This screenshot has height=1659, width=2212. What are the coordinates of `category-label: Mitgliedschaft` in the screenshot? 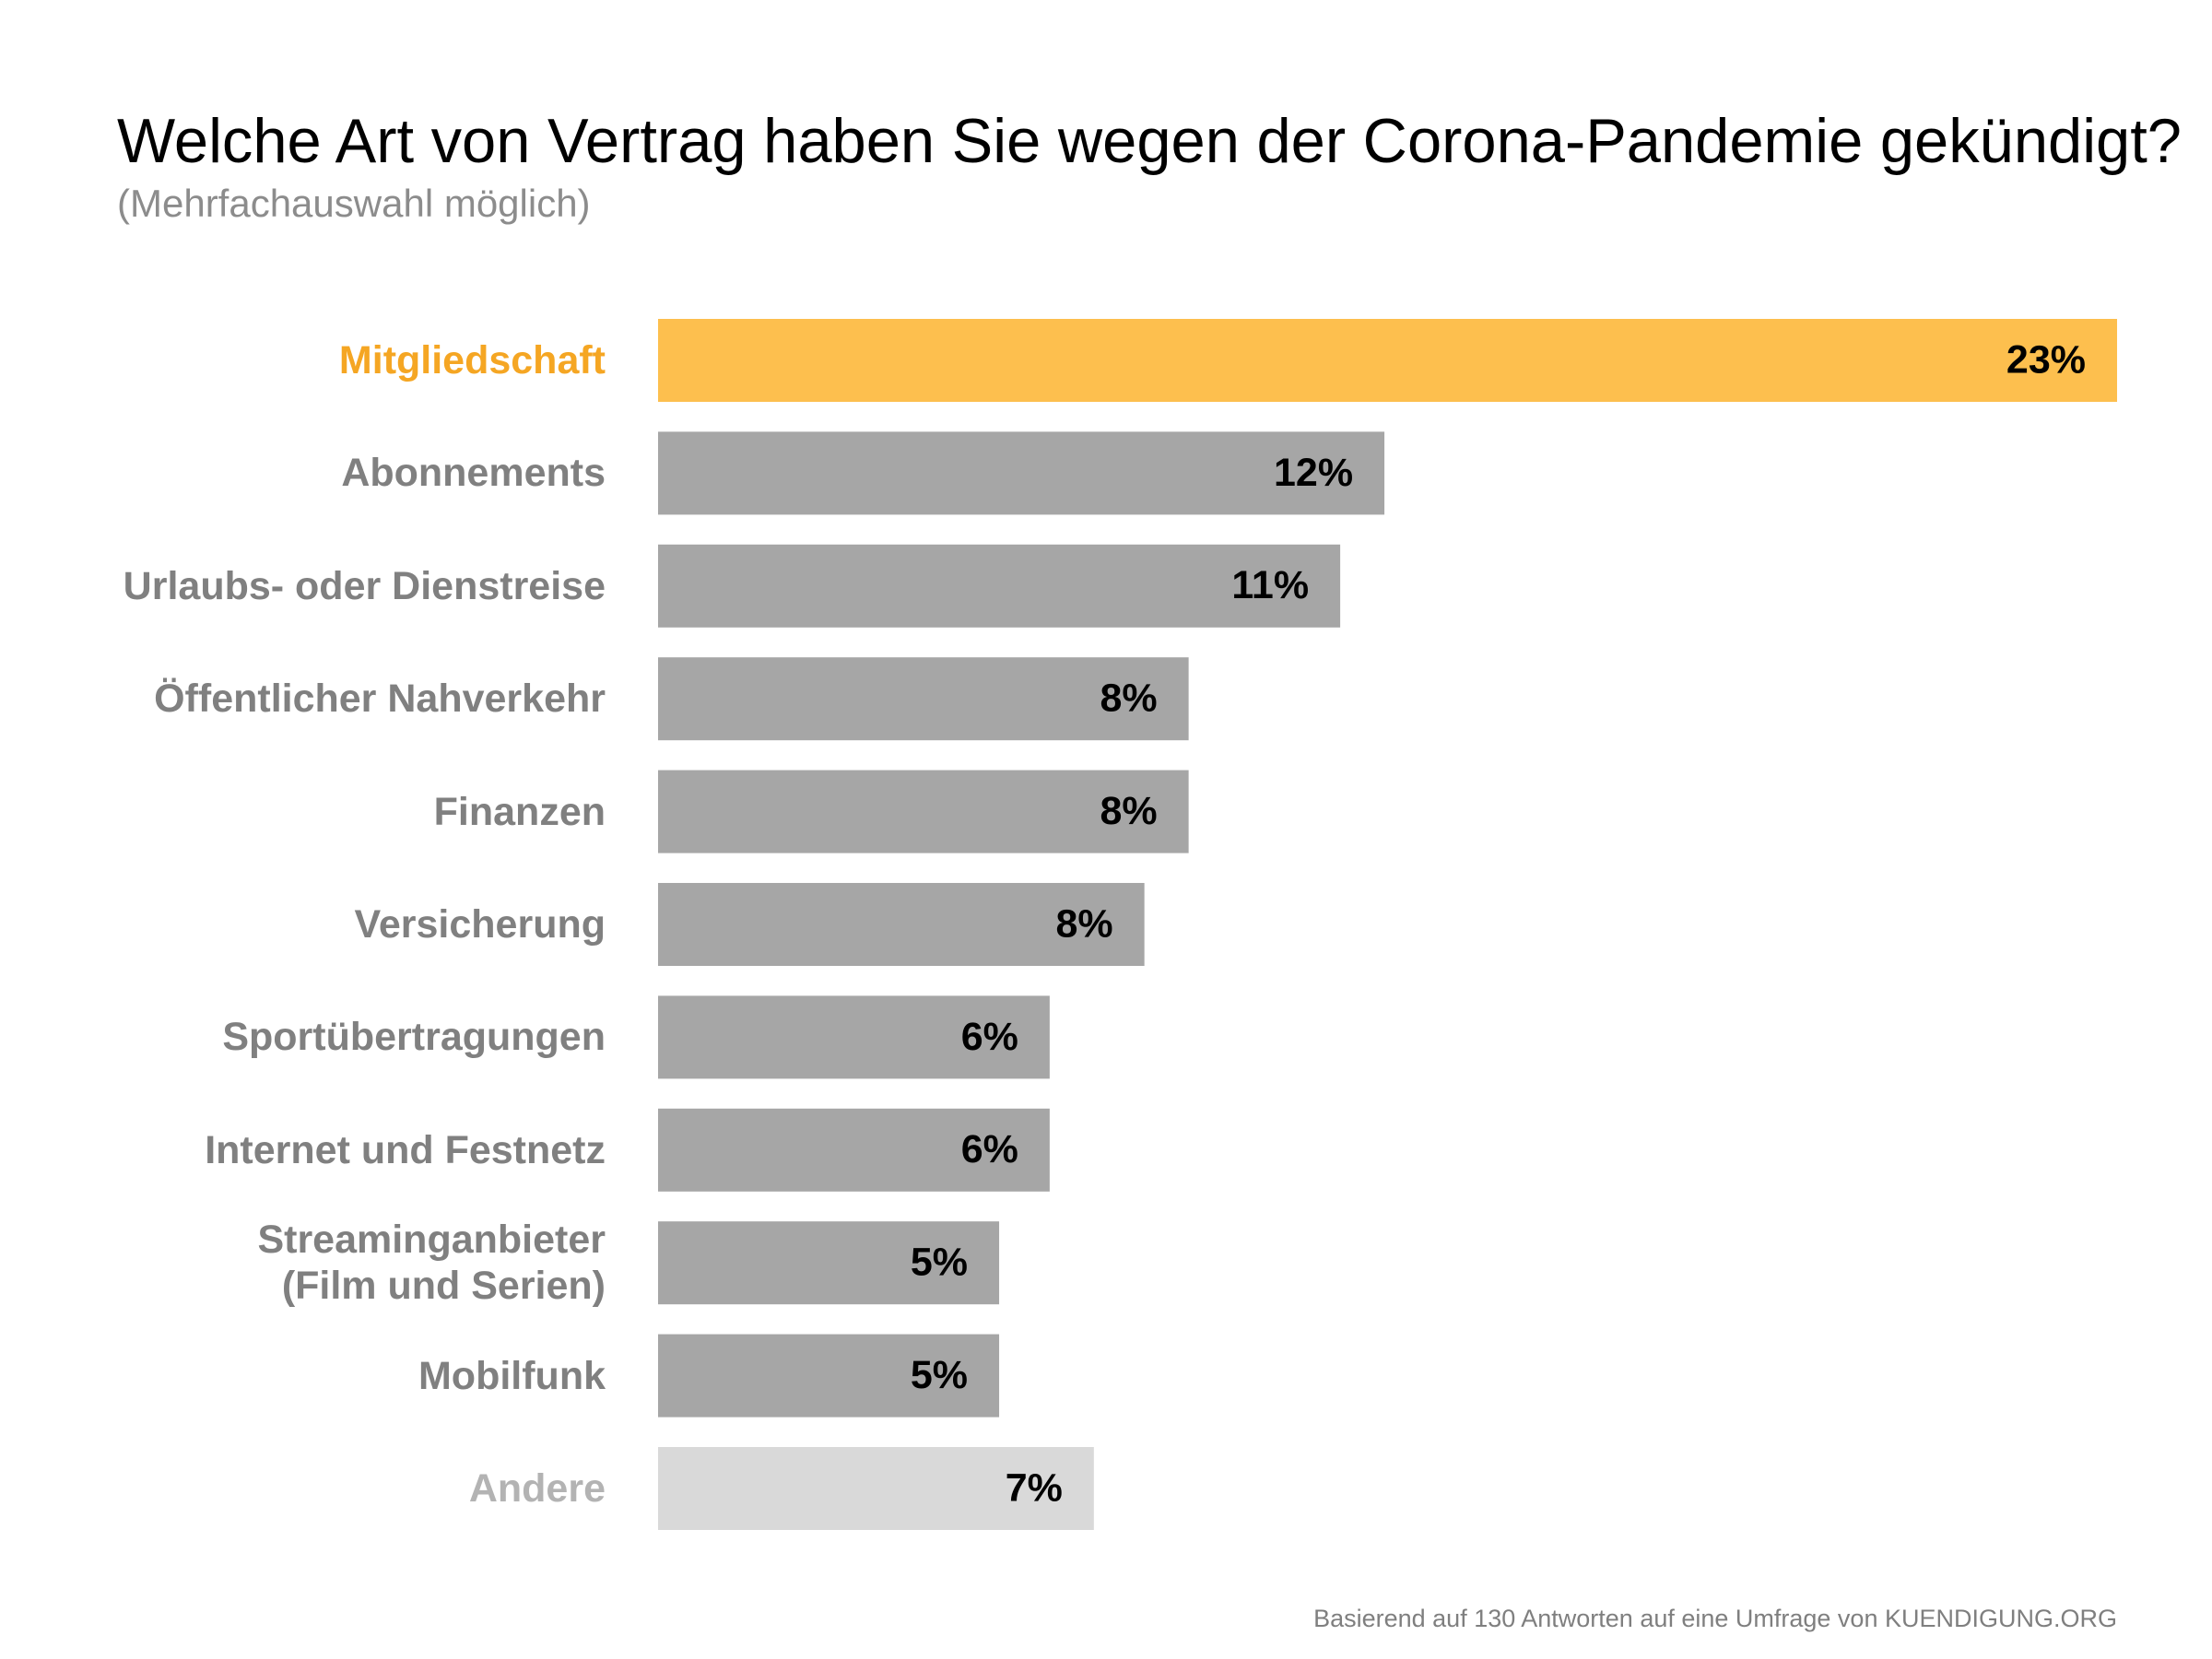 It's located at (472, 360).